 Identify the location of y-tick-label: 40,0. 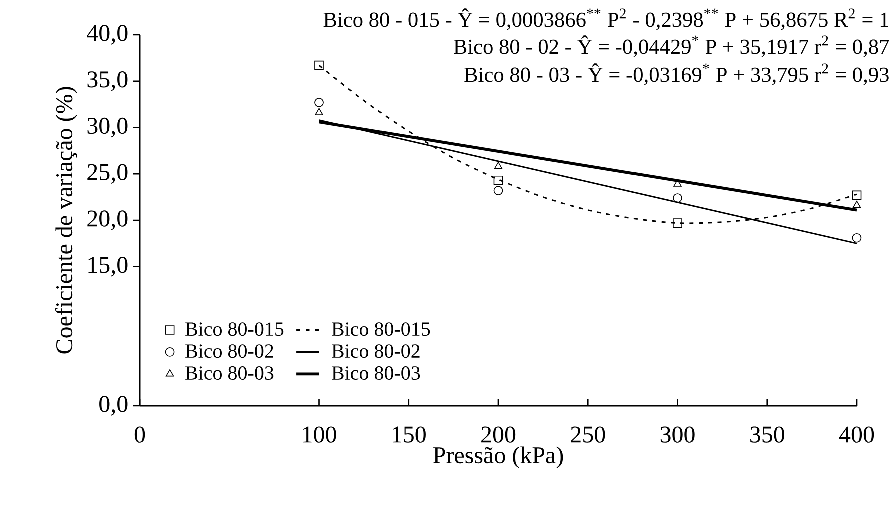
(107, 35).